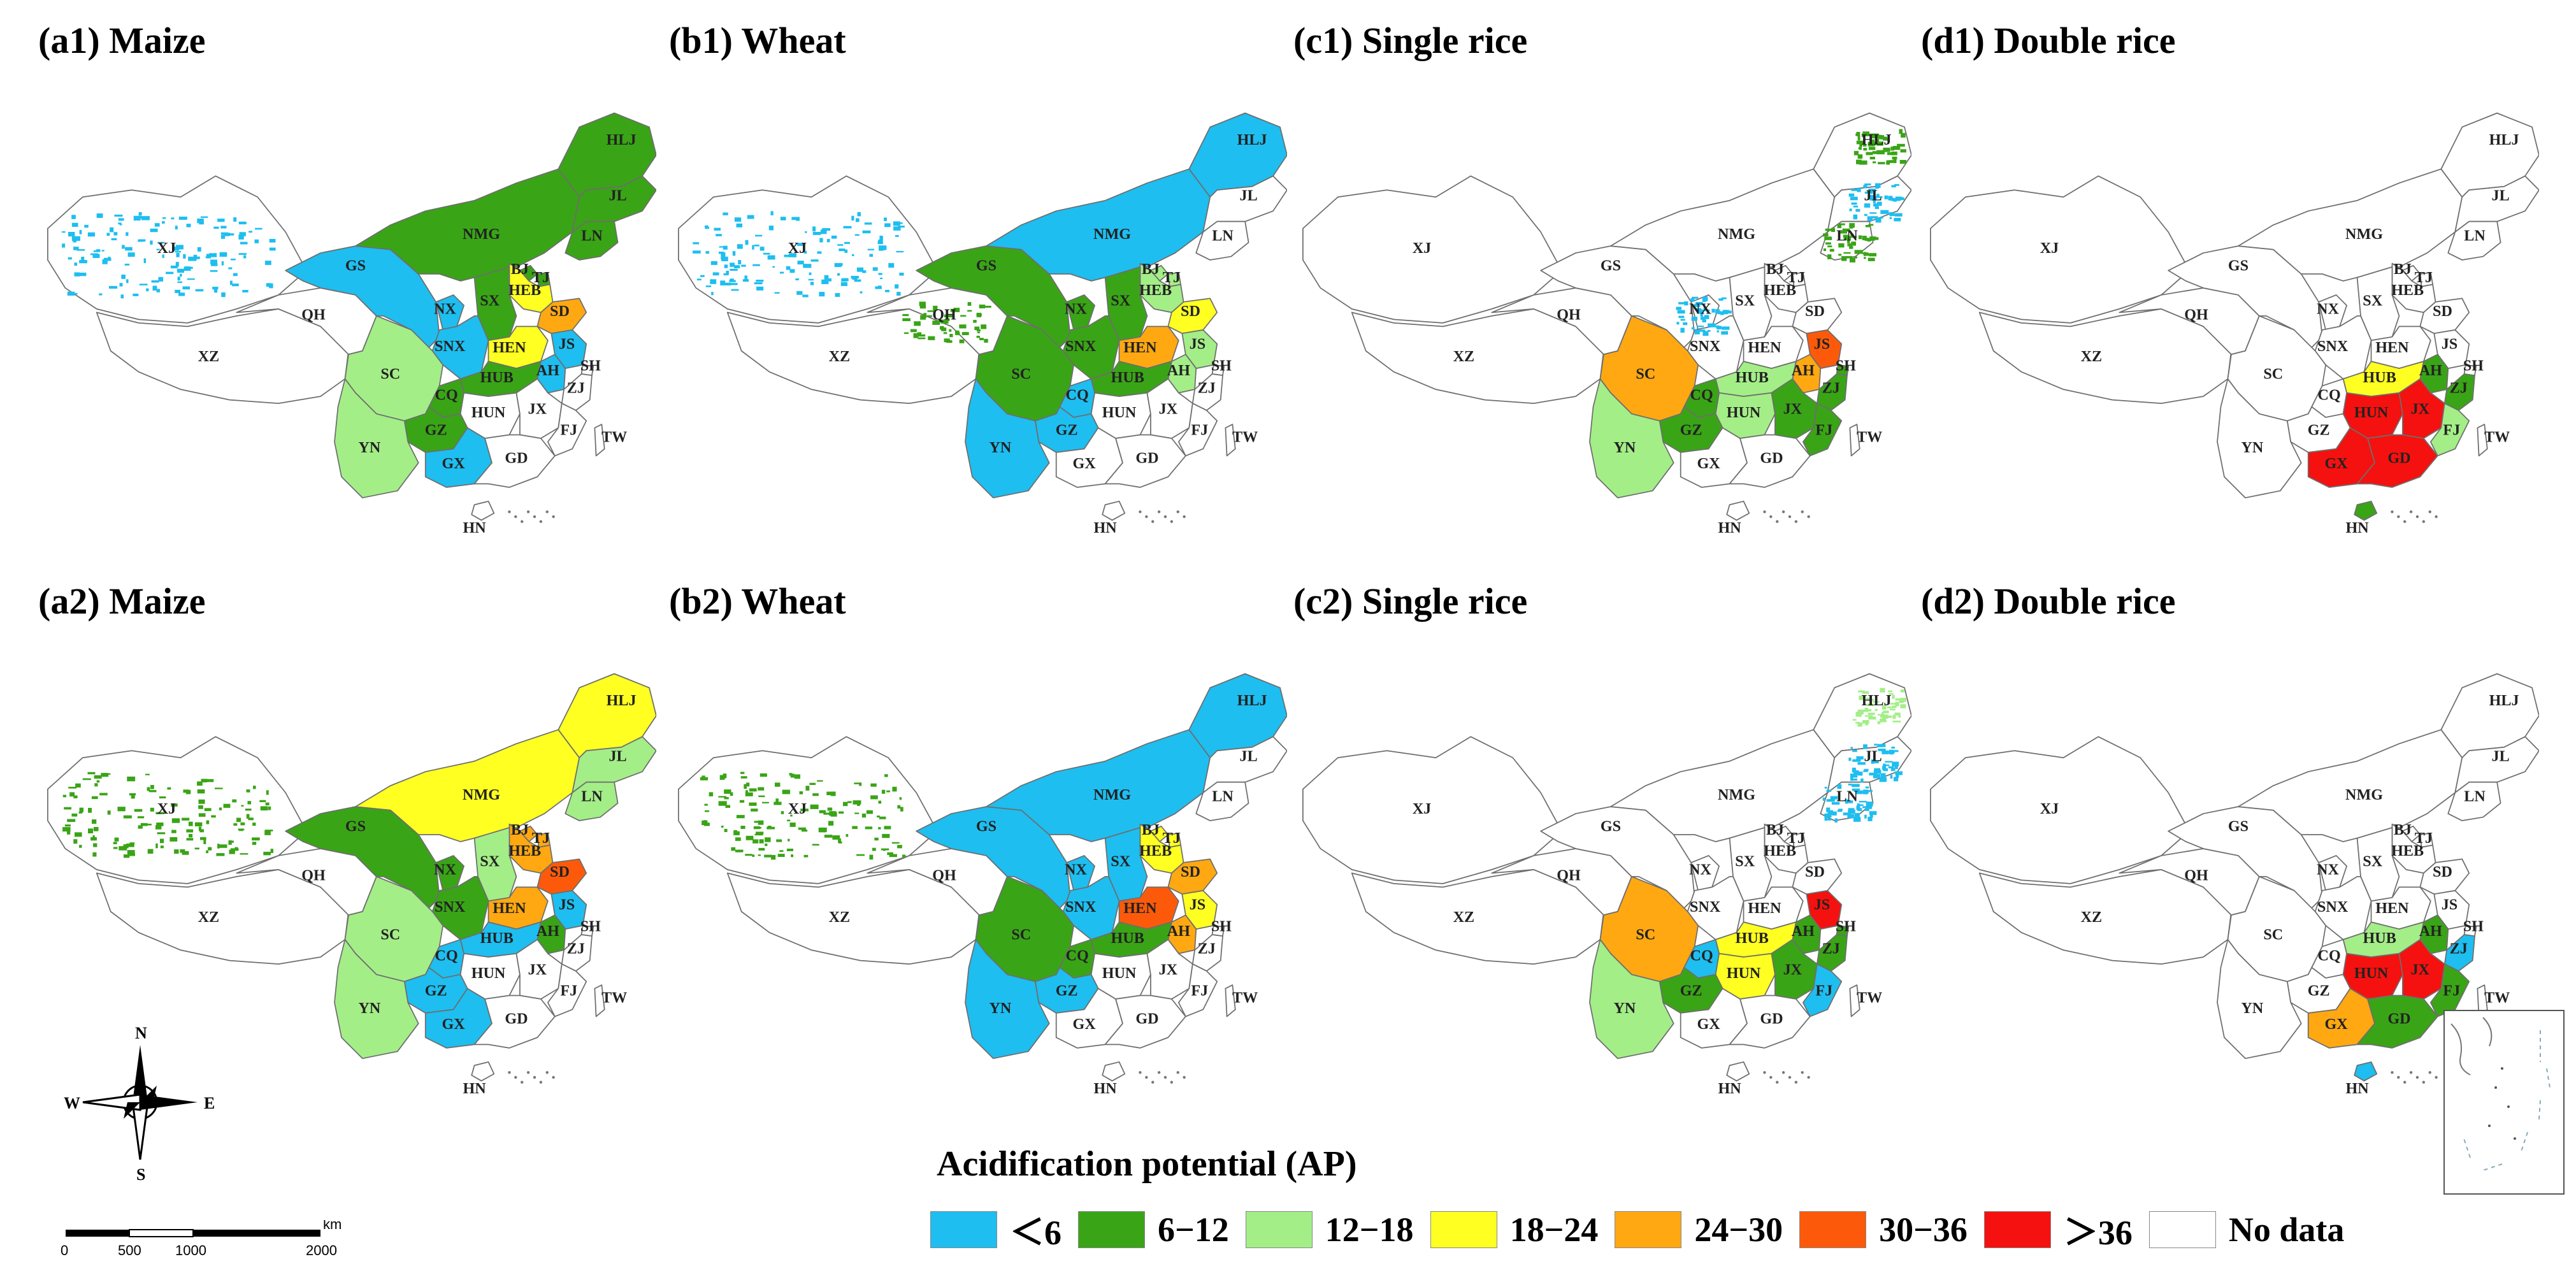 The width and height of the screenshot is (2576, 1287). Describe the element at coordinates (1432, 810) in the screenshot. I see `province-xj` at that location.